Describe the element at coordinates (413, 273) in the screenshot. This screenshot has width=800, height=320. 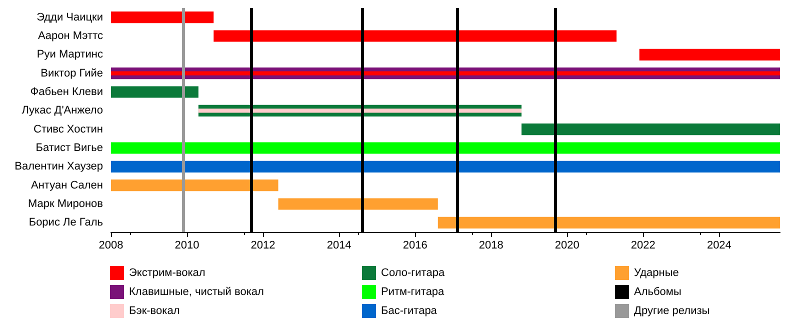
I see `legend-label: Соло-гитара` at that location.